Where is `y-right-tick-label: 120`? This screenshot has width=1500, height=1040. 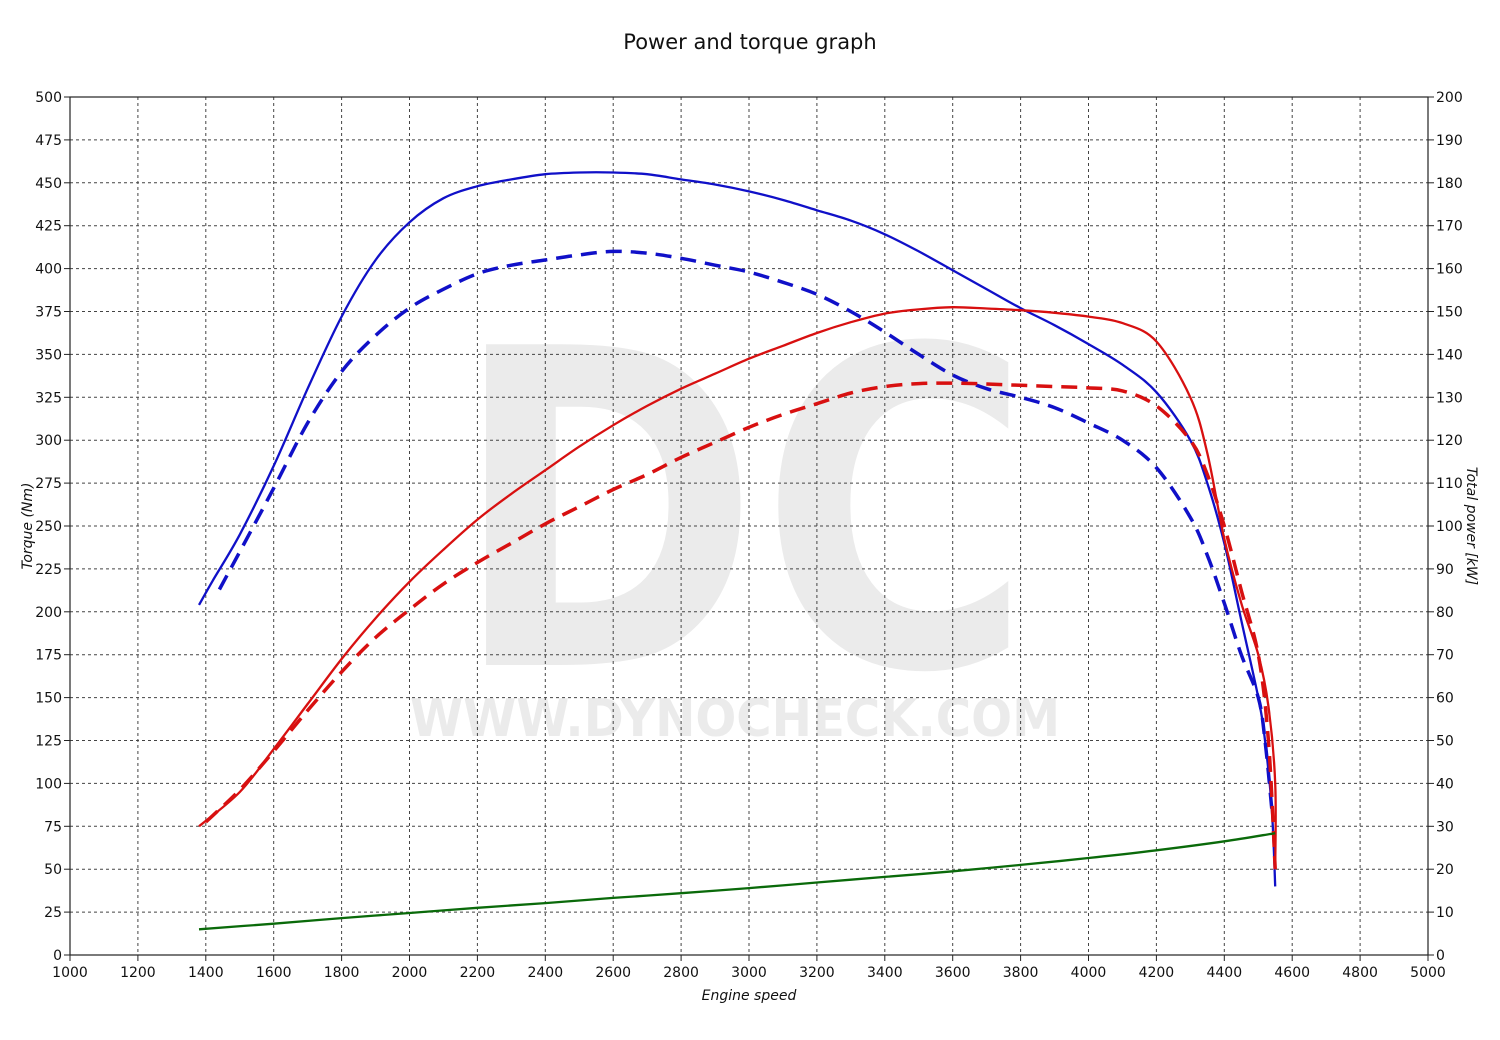 y-right-tick-label: 120 is located at coordinates (1449, 441).